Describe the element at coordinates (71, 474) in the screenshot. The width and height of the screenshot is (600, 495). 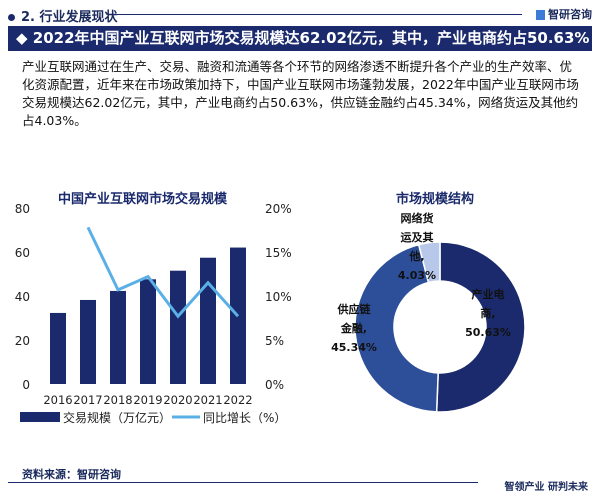
I see `source-note: 资料来源：智研咨询` at that location.